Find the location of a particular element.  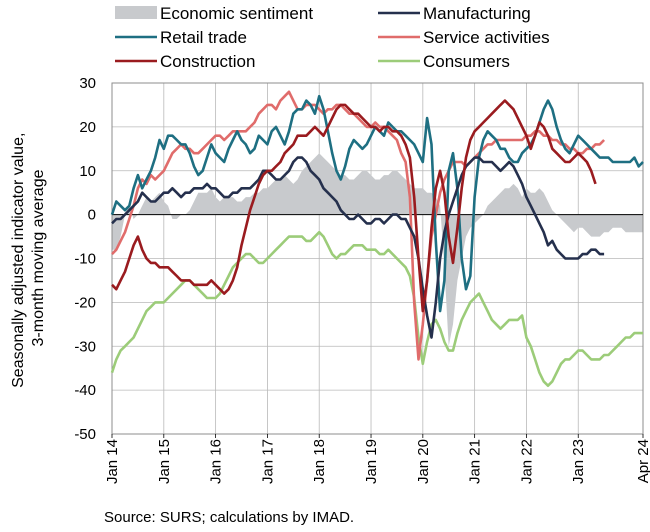

x-tick-label-7: Jan 21 is located at coordinates (475, 461).